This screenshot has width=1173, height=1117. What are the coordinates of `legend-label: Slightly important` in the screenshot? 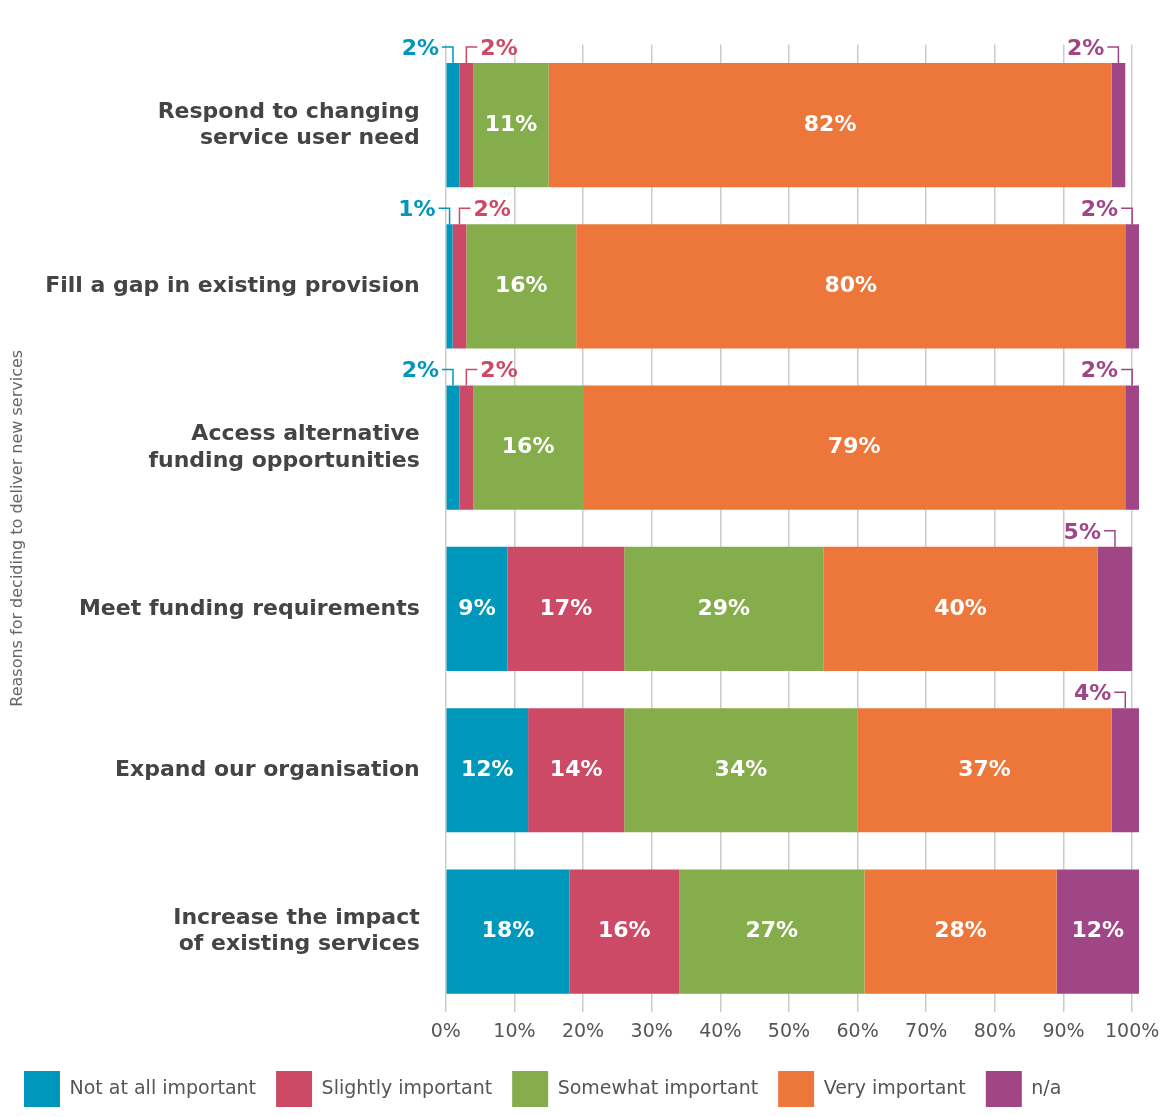 It's located at (407, 1086).